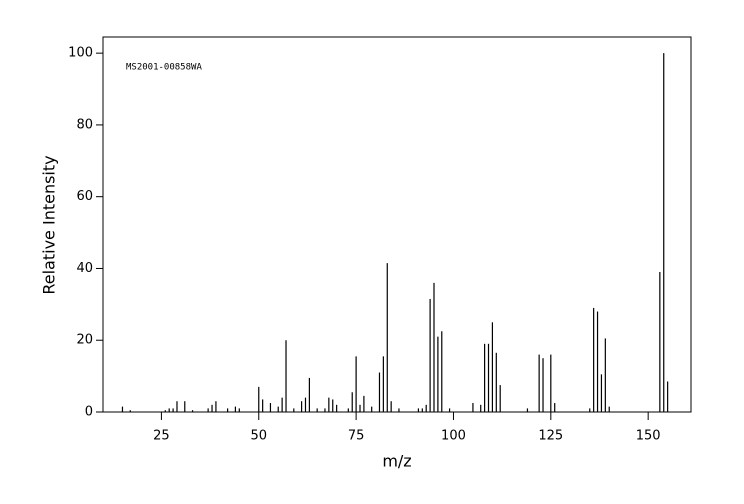 This screenshot has width=744, height=504. What do you see at coordinates (396, 461) in the screenshot?
I see `x-axis-label: m/z` at bounding box center [396, 461].